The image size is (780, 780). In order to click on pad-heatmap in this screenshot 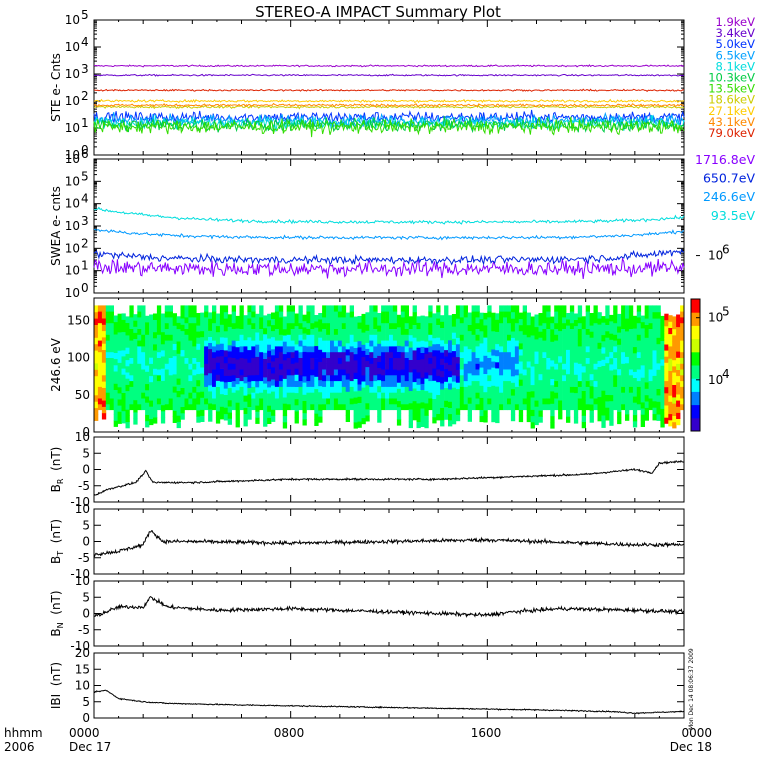, I will do `click(389, 367)`.